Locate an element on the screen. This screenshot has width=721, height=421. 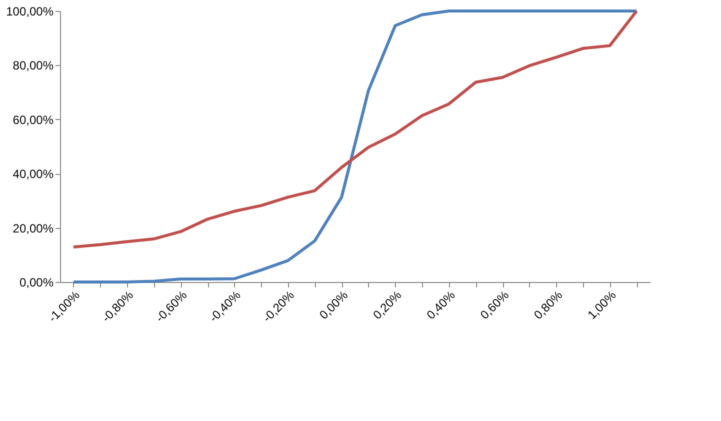
y-tick-label: 100,00% is located at coordinates (30, 11).